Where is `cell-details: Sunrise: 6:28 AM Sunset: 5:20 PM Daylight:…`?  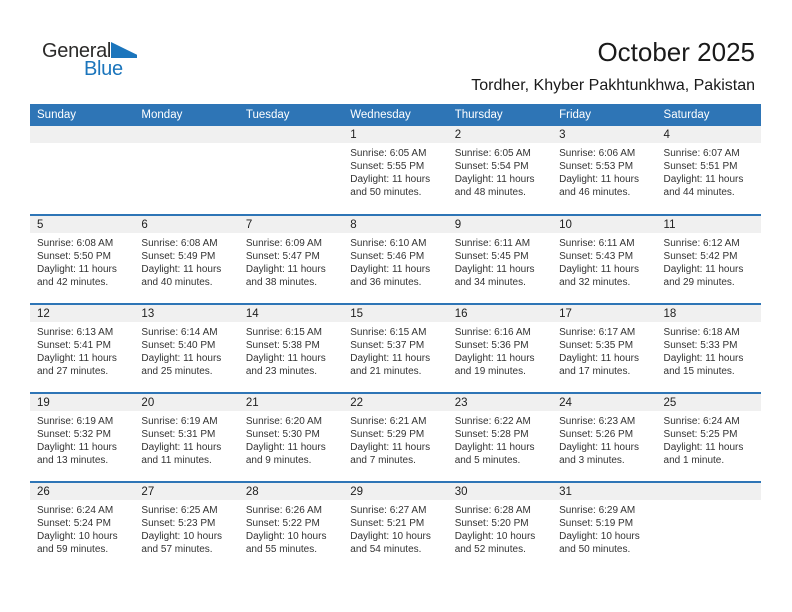
cell-details: Sunrise: 6:28 AM Sunset: 5:20 PM Daylight:… is located at coordinates (500, 528).